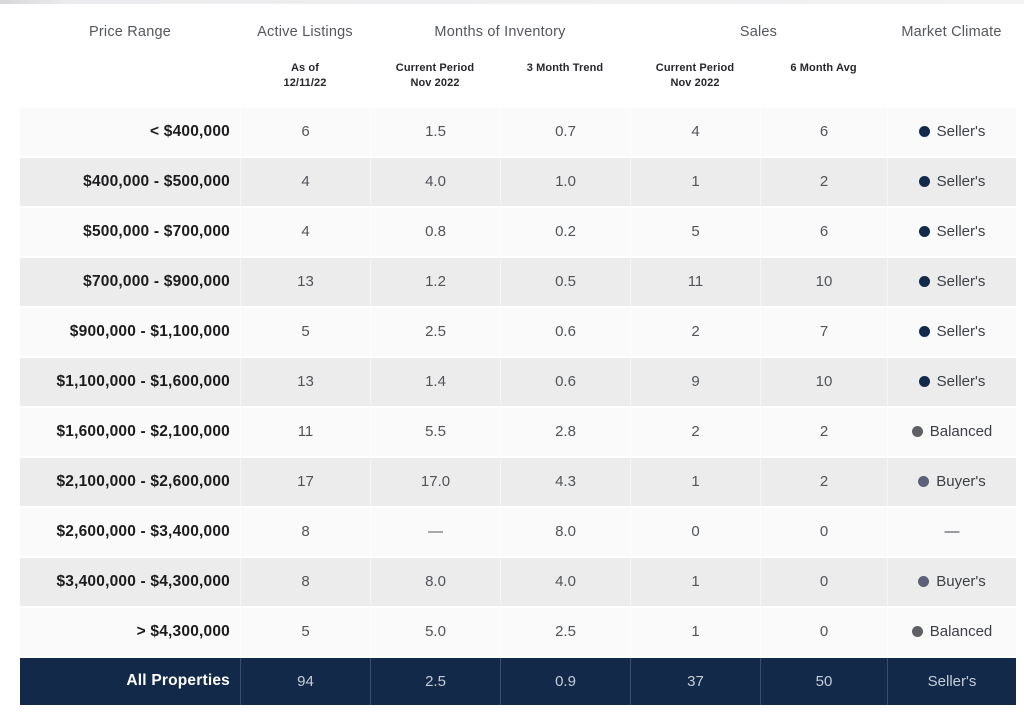 Image resolution: width=1024 pixels, height=714 pixels. Describe the element at coordinates (178, 681) in the screenshot. I see `total-row-label: All Properties` at that location.